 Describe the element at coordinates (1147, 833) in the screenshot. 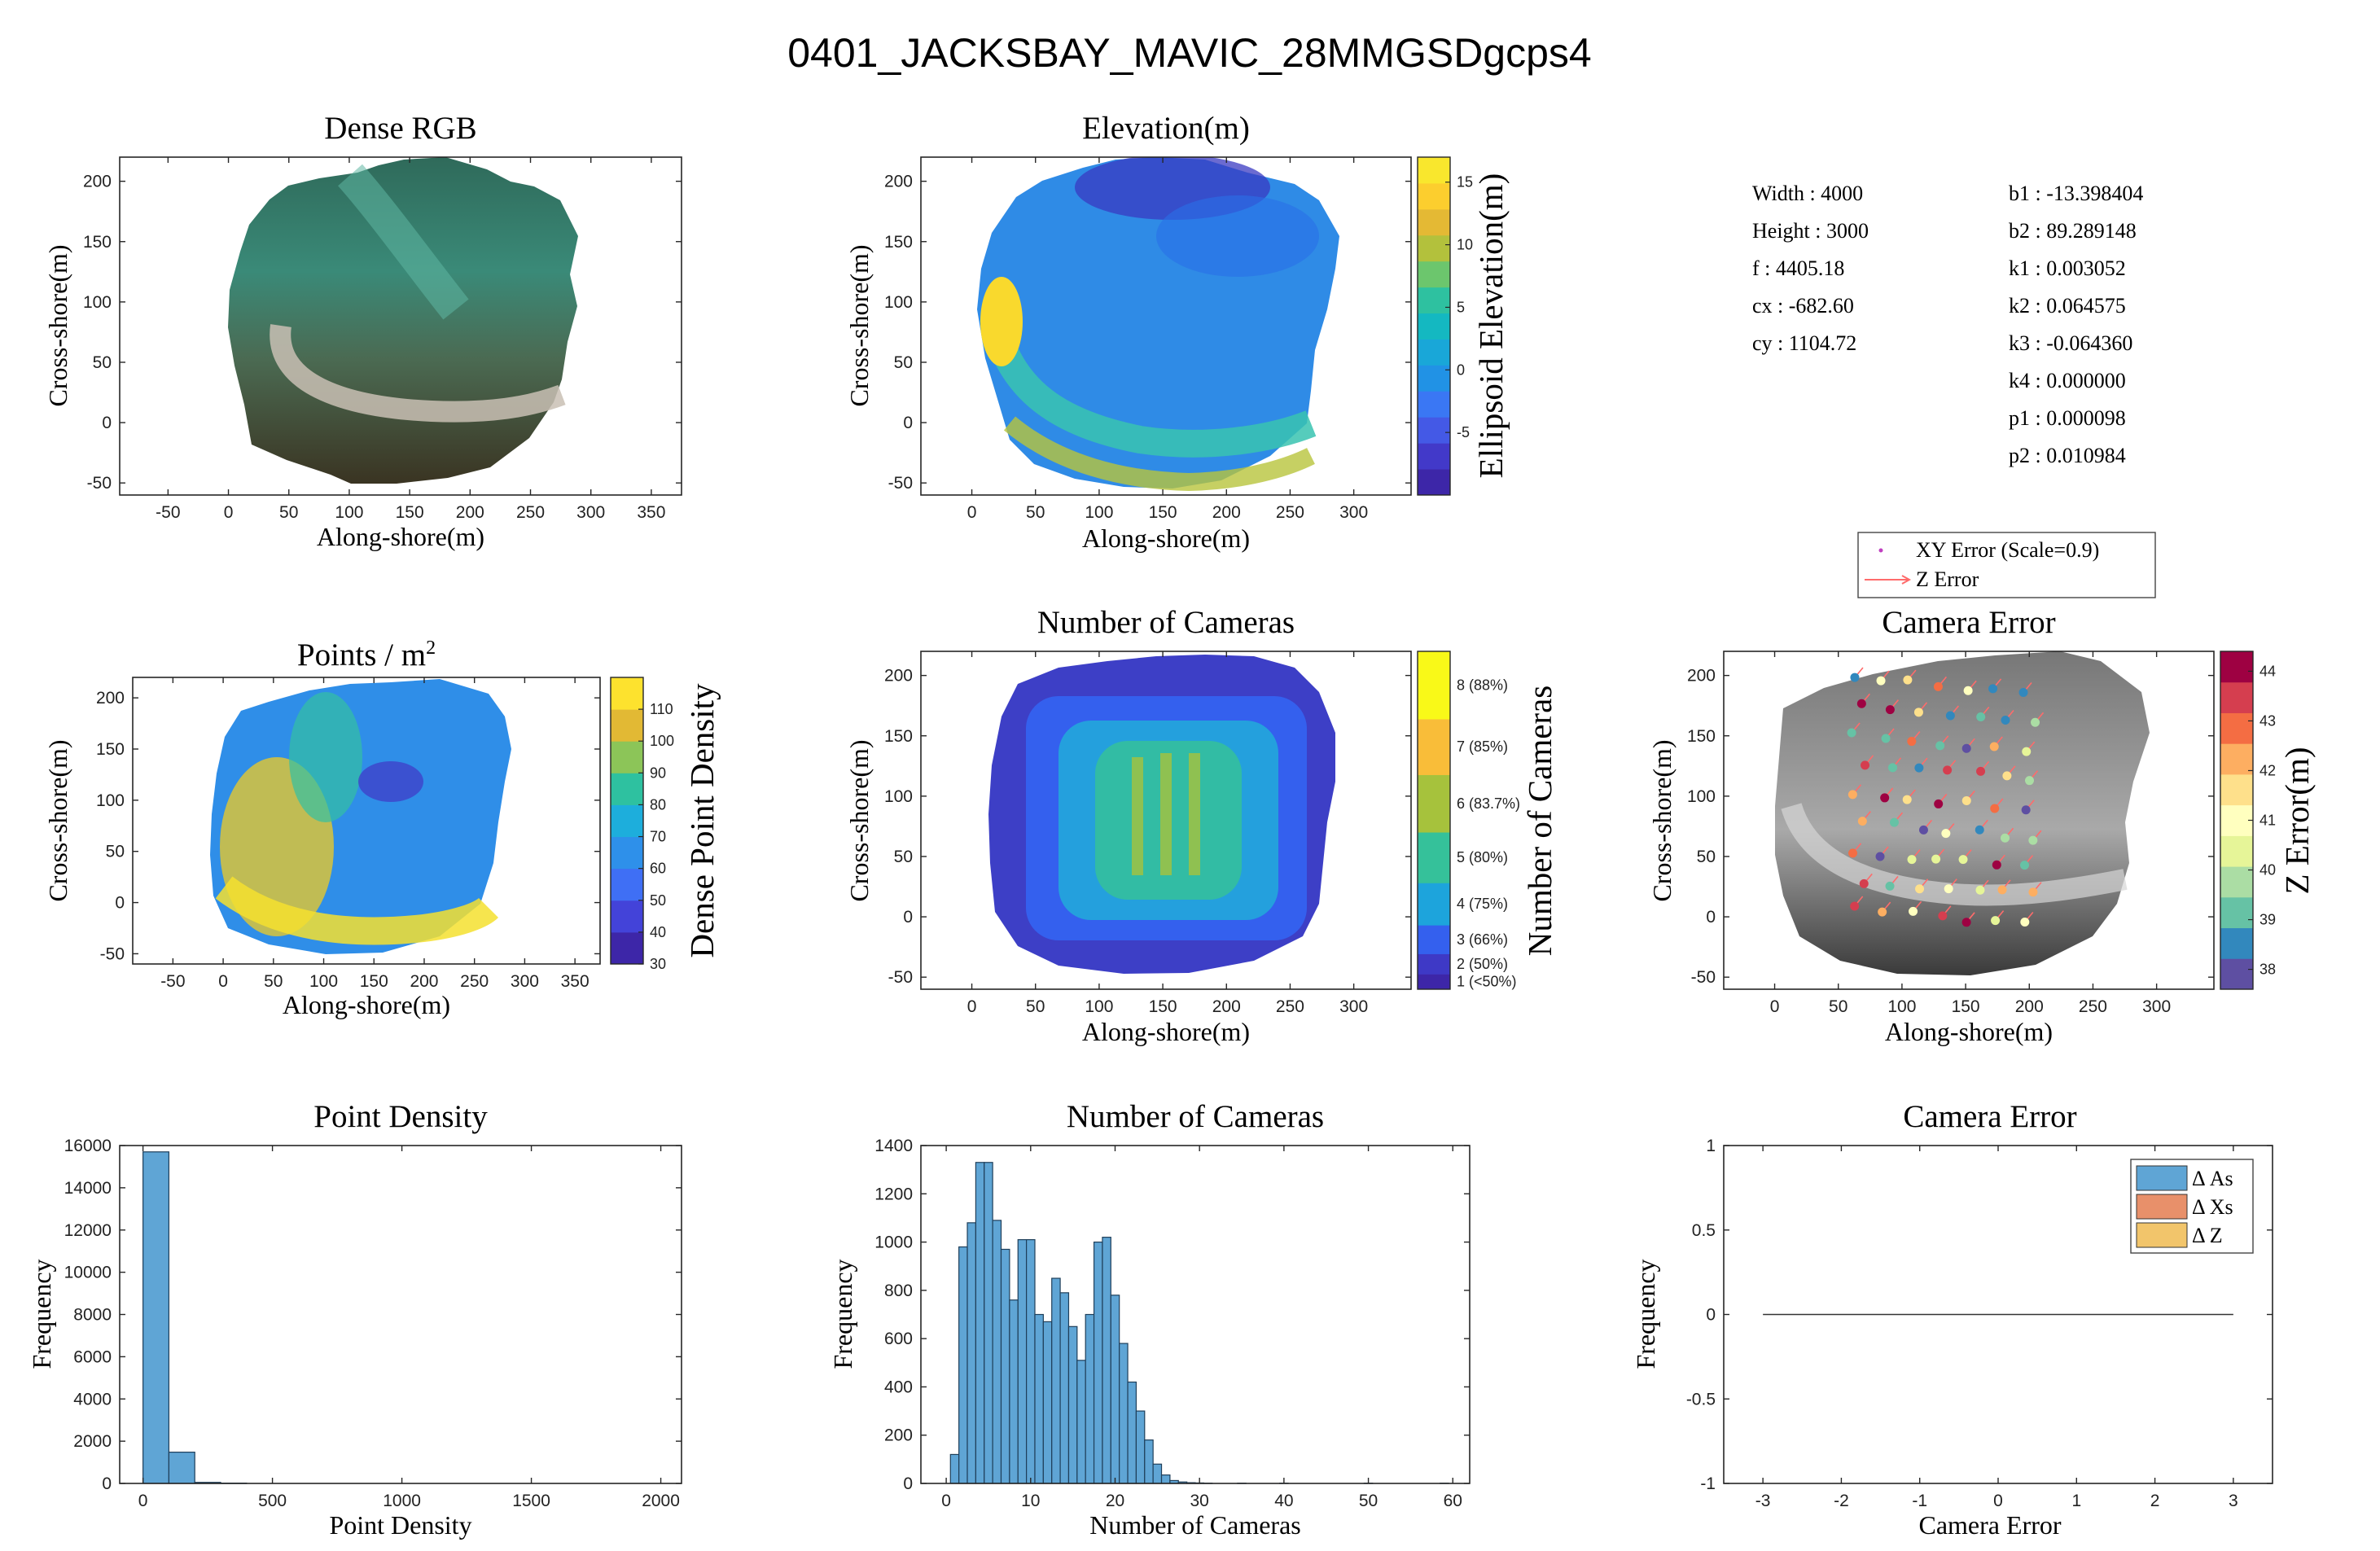

I see `number-of-cameras-map-ticks: 0 50 100 150 200 250 300 -50 0 50 100 150 200` at that location.